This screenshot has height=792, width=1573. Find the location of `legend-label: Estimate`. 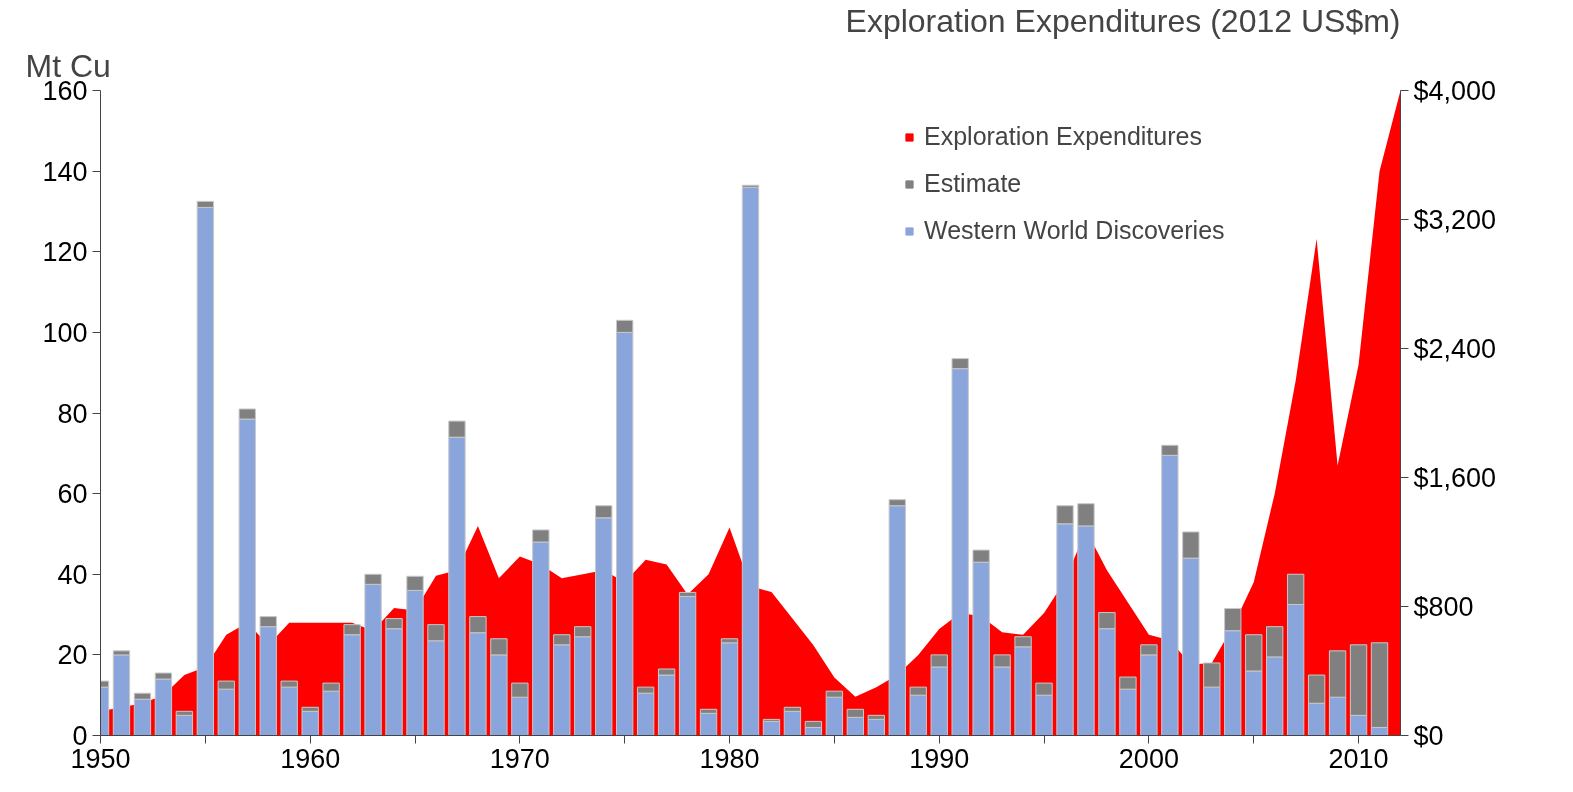

legend-label: Estimate is located at coordinates (973, 183).